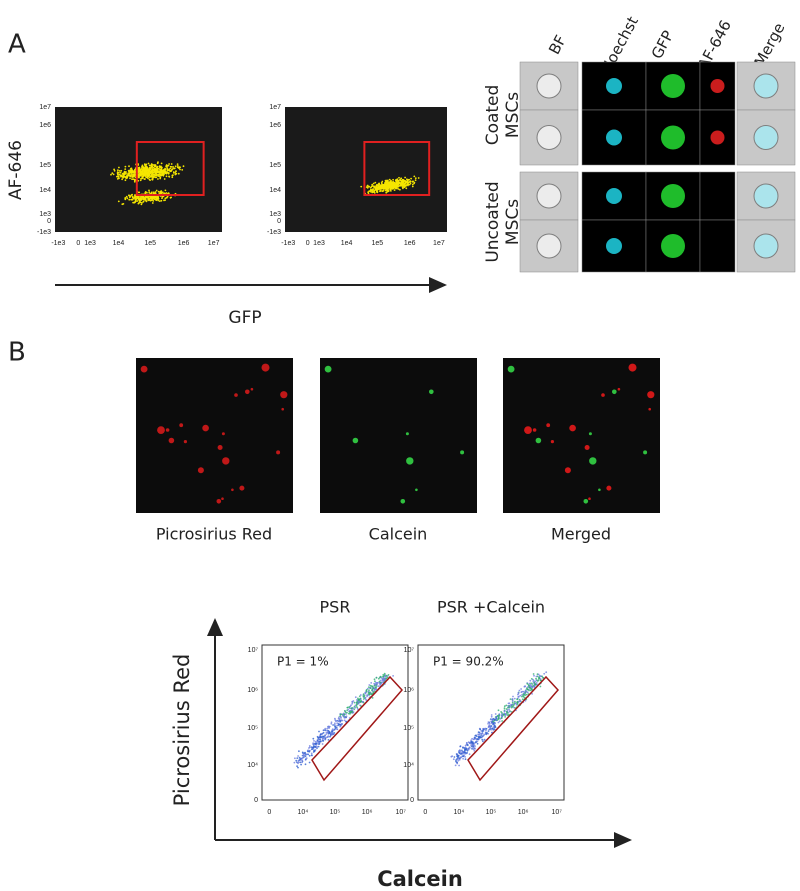 The image size is (800, 891). I want to click on x-tick-label: 1e7, so click(214, 243).